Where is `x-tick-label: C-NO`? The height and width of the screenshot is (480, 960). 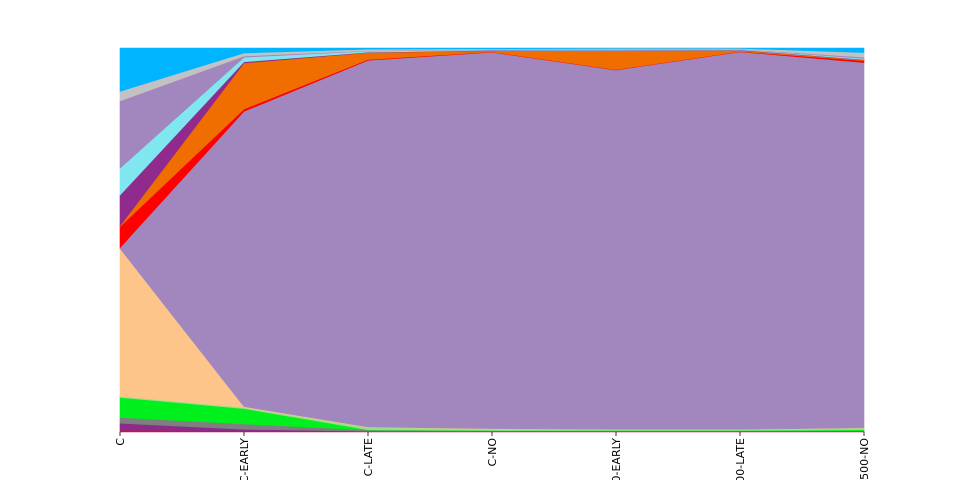 x-tick-label: C-NO is located at coordinates (492, 452).